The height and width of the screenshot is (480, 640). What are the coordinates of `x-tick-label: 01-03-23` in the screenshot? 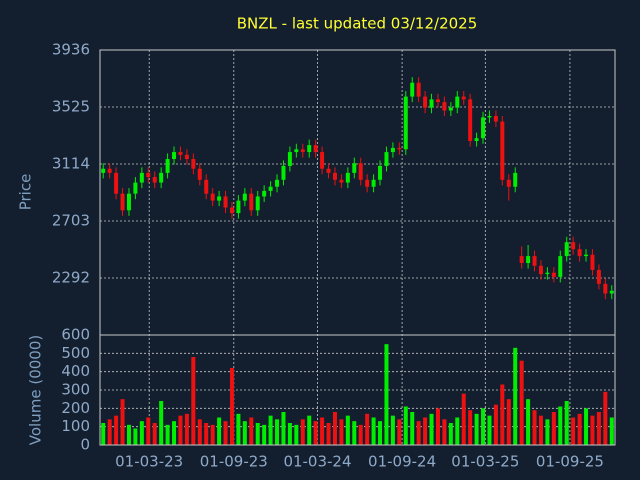 It's located at (149, 462).